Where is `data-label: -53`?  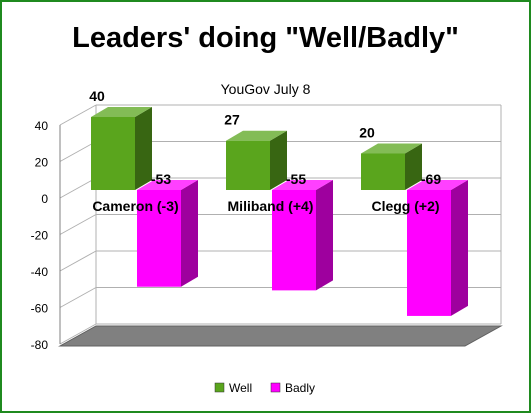
data-label: -53 is located at coordinates (161, 179).